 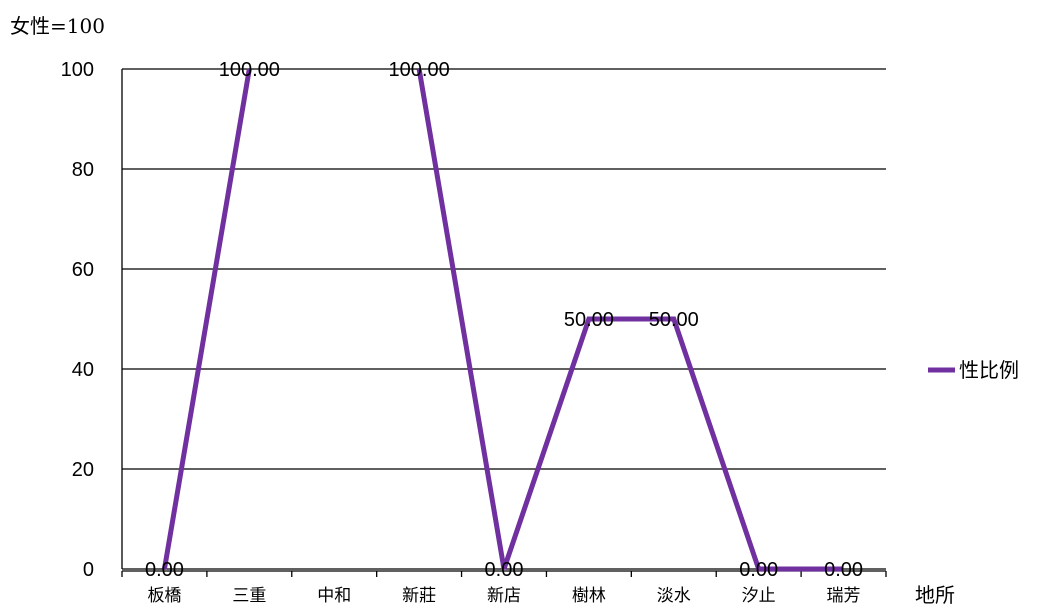 I want to click on x-tick-label: 樹林, so click(x=589, y=596).